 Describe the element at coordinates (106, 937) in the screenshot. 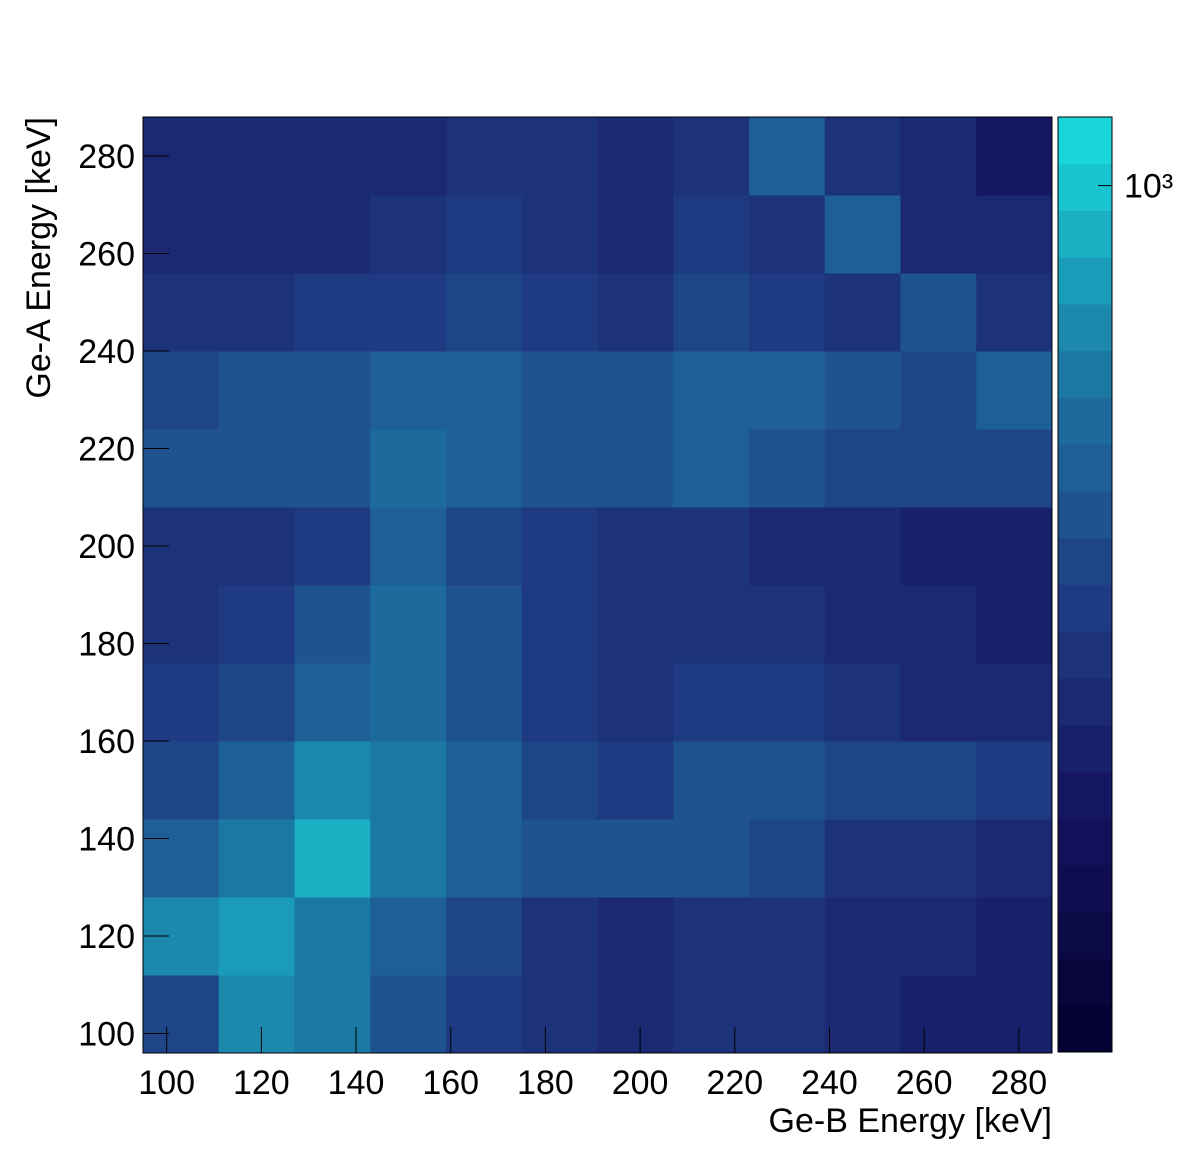

I see `y-tick-label: 120` at that location.